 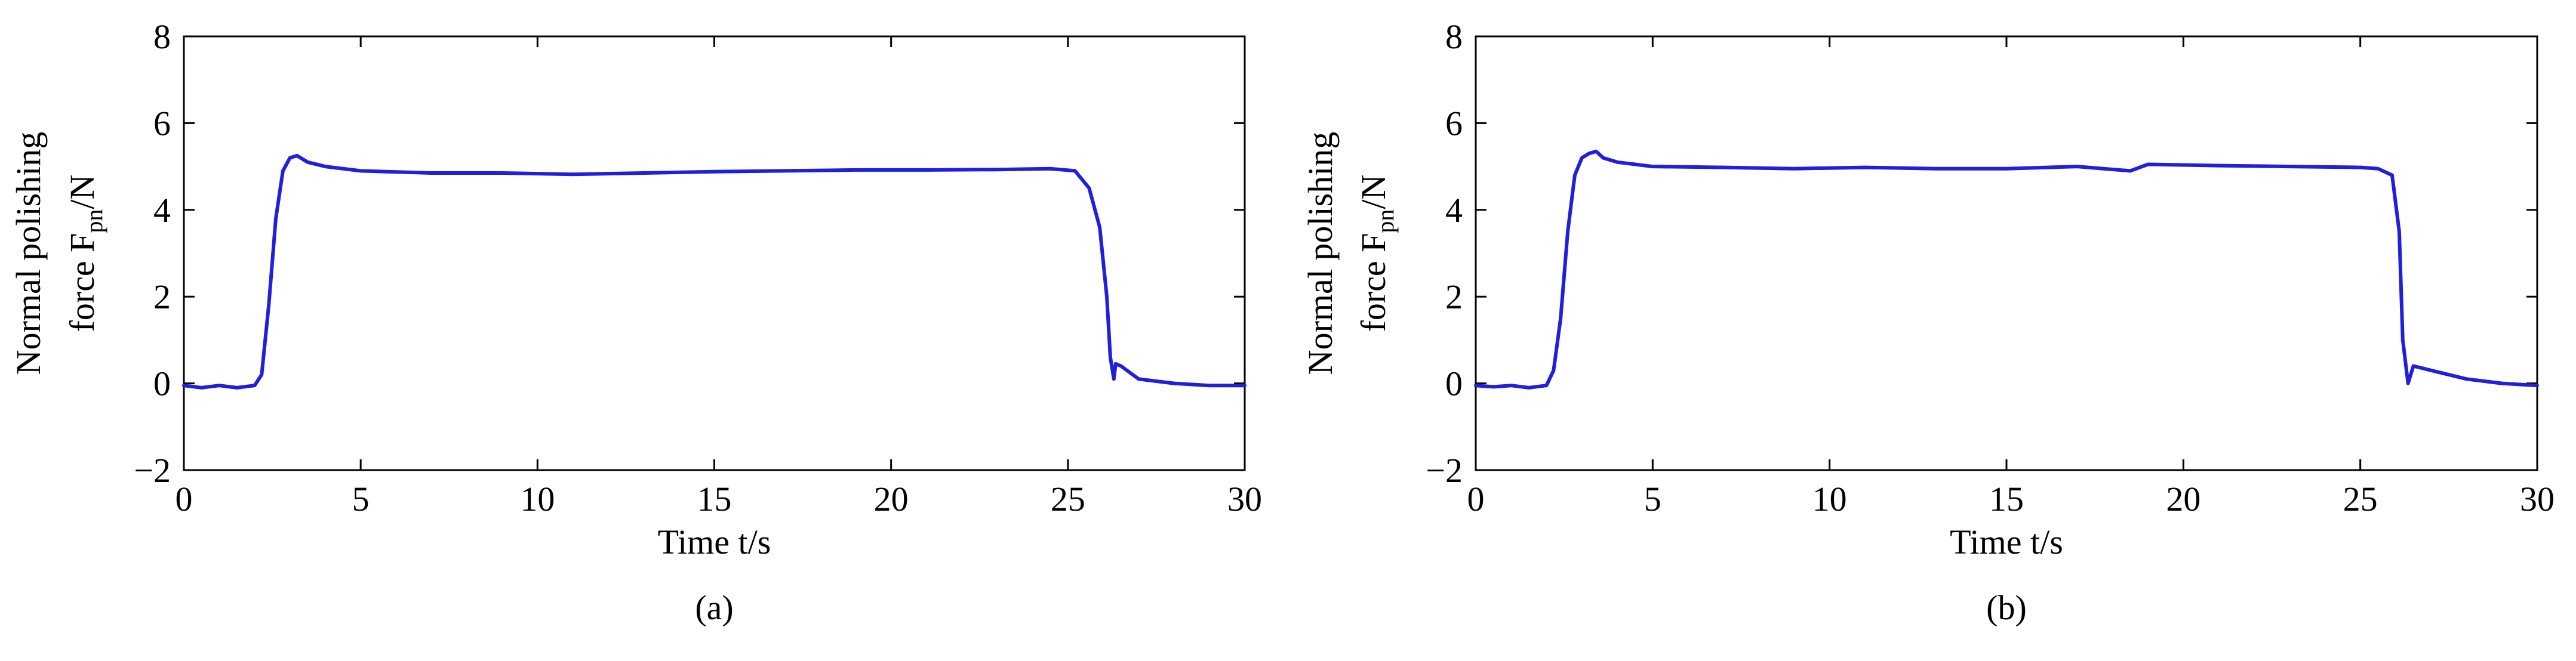 What do you see at coordinates (714, 607) in the screenshot?
I see `panel-label: (a)` at bounding box center [714, 607].